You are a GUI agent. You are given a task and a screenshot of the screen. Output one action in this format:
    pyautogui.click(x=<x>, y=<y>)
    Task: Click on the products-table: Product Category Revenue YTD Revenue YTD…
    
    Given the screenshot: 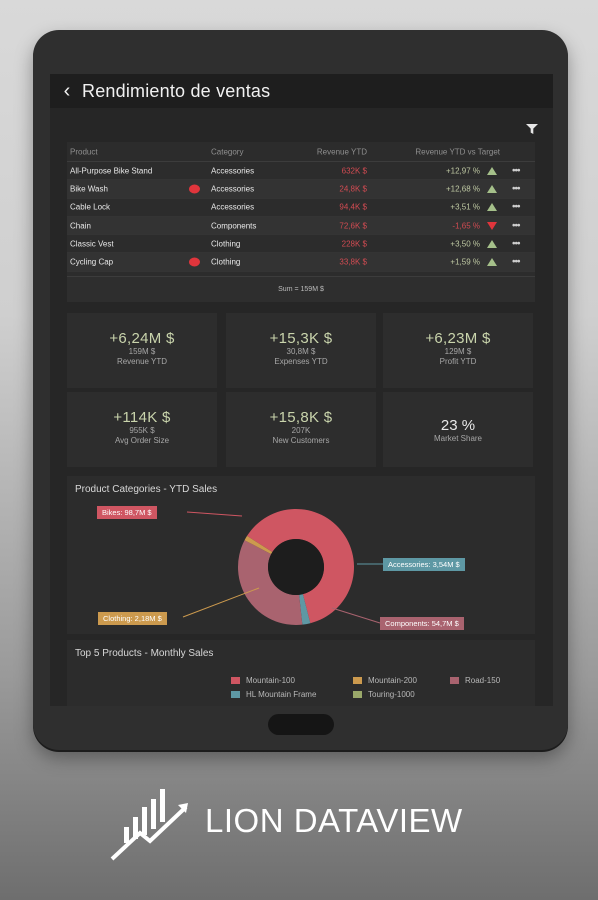 What is the action you would take?
    pyautogui.click(x=301, y=222)
    